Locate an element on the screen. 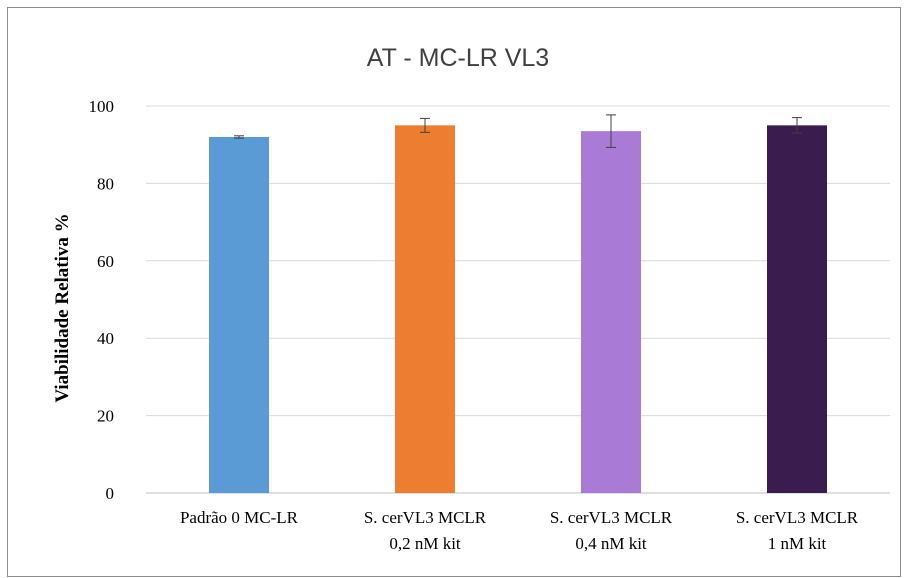 This screenshot has width=908, height=578. x-tick-label: S. cerVL3 MCLR 0,2 nM kit is located at coordinates (425, 530).